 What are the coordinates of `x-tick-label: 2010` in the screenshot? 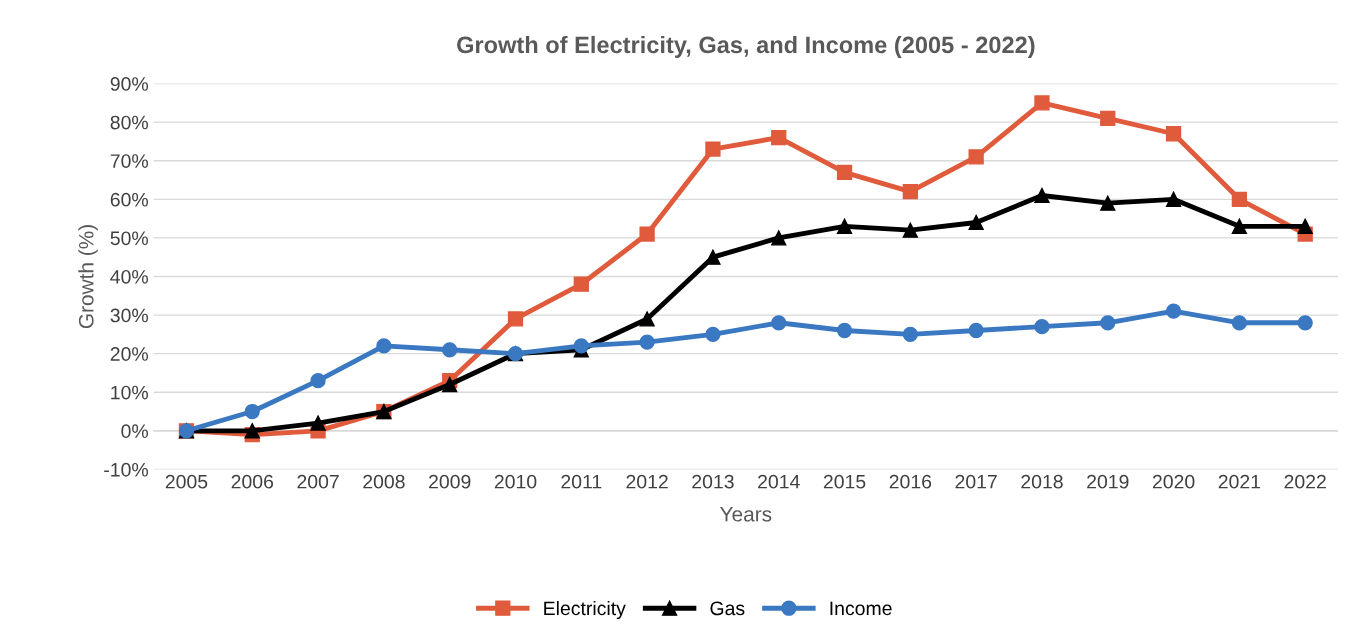 It's located at (515, 481).